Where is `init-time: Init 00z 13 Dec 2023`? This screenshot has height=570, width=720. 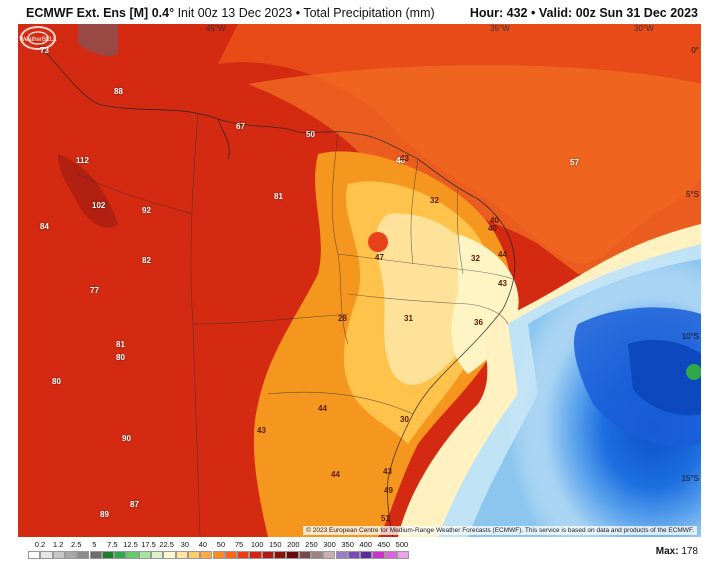 init-time: Init 00z 13 Dec 2023 is located at coordinates (235, 13).